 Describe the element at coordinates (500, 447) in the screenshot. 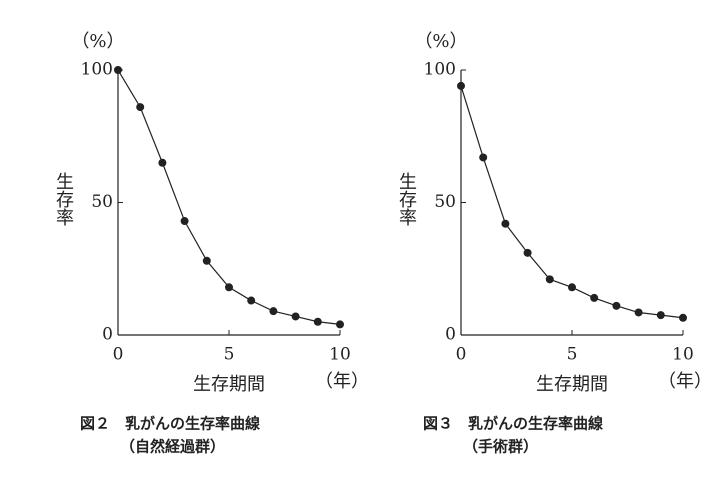

I see `caption-subtitle: （手術群）` at that location.